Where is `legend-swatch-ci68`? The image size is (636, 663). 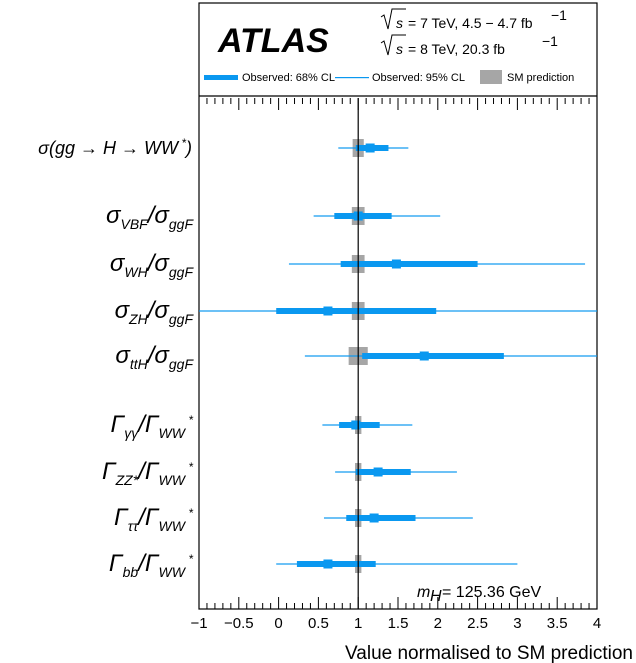 legend-swatch-ci68 is located at coordinates (221, 77).